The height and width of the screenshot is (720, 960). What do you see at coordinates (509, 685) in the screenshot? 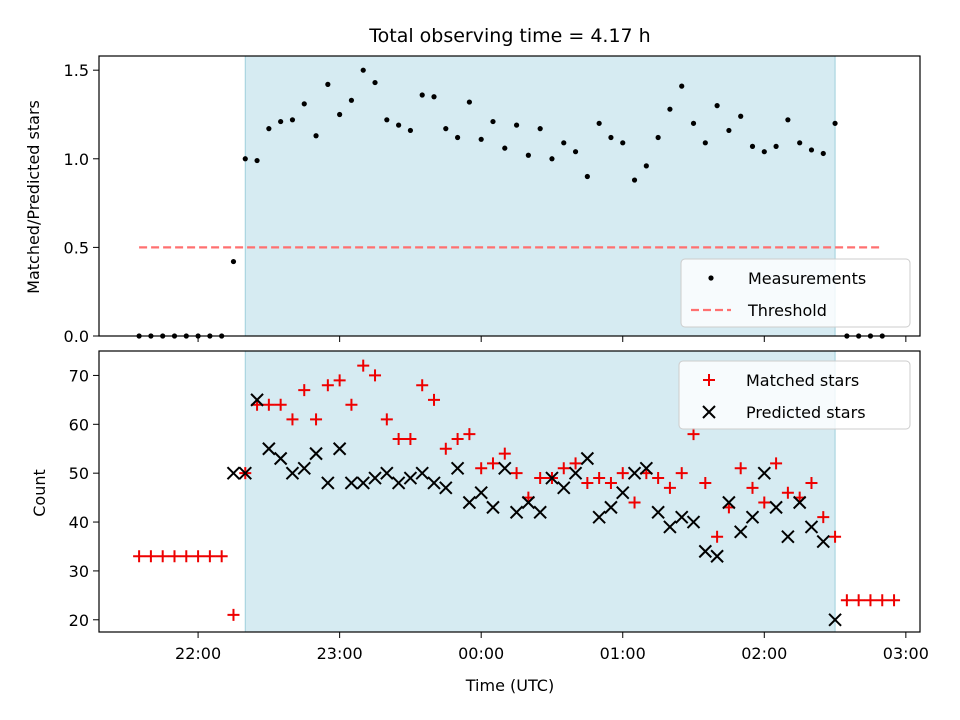
I see `x-axis-label: Time (UTC)` at bounding box center [509, 685].